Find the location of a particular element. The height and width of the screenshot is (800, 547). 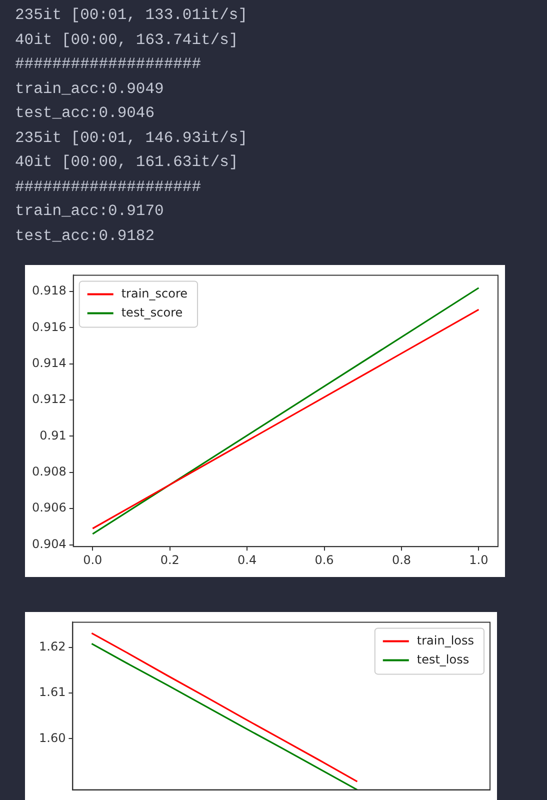

text: 235it [00:01, 146.93it/s] is located at coordinates (131, 137).